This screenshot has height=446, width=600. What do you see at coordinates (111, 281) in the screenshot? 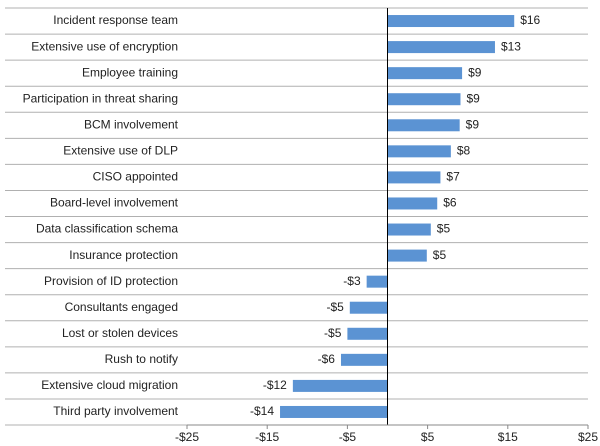
I see `y-category-label: Provision of ID protection` at bounding box center [111, 281].